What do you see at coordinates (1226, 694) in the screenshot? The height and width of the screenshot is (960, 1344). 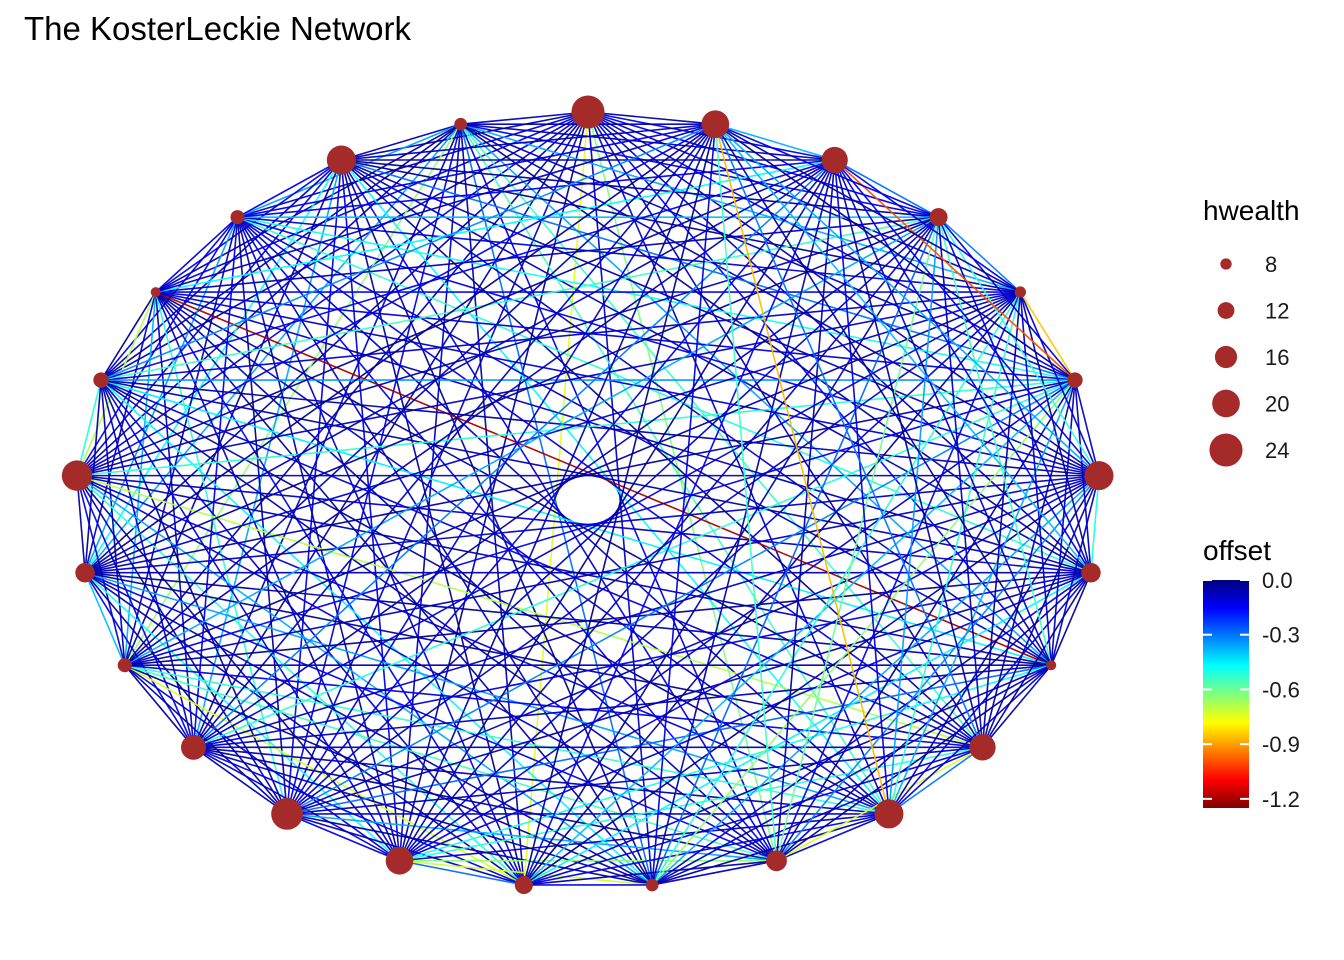 I see `offset-colorbar` at bounding box center [1226, 694].